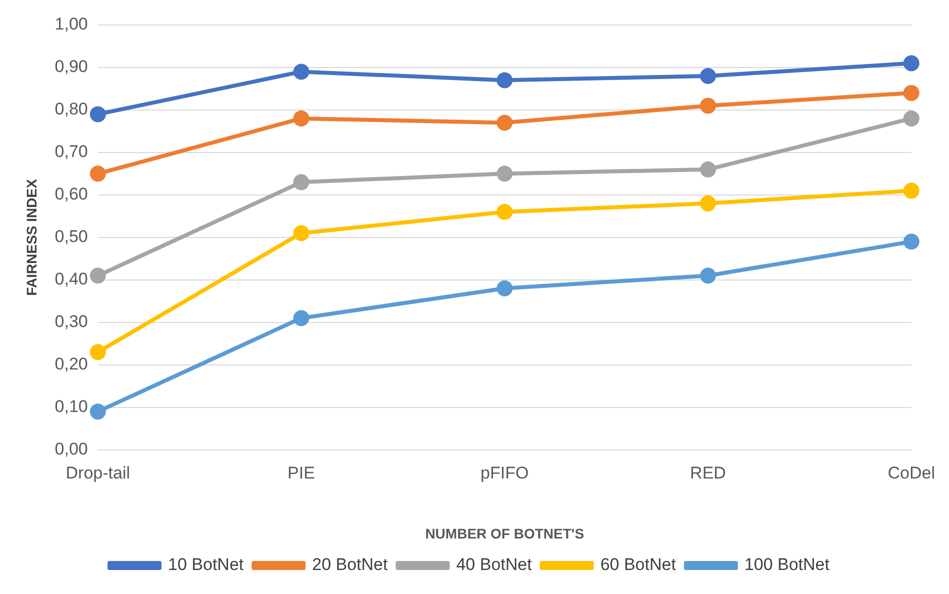 This screenshot has width=949, height=594. What do you see at coordinates (787, 564) in the screenshot?
I see `legend-label: 100 BotNet` at bounding box center [787, 564].